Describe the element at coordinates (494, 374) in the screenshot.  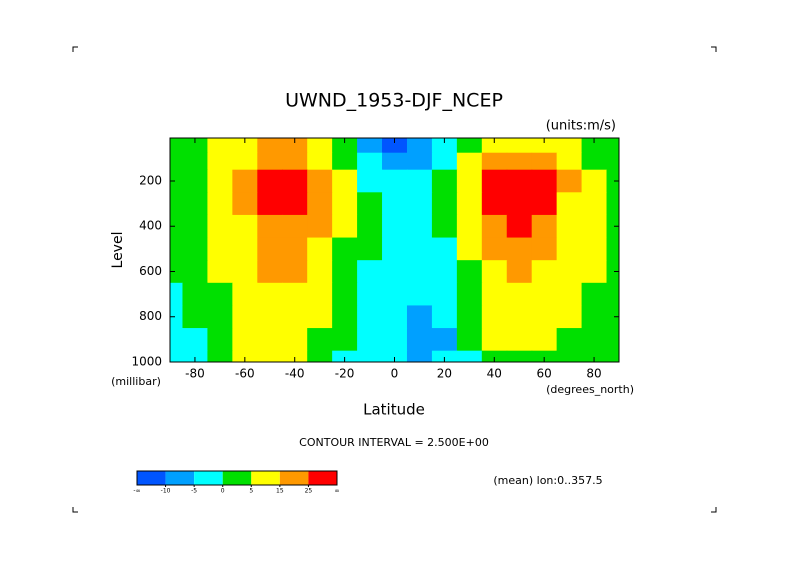
I see `x-tick-label: 40` at that location.